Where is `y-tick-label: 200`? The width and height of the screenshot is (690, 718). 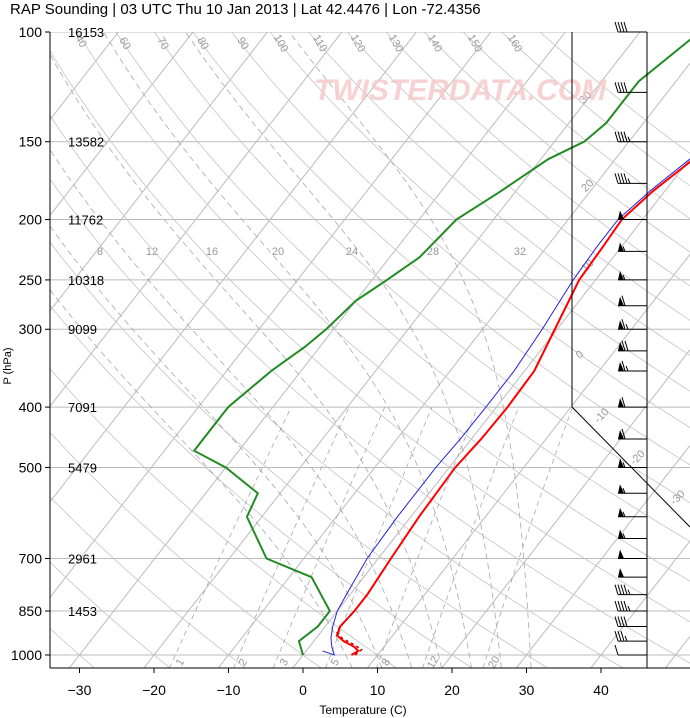
y-tick-label: 200 is located at coordinates (31, 220).